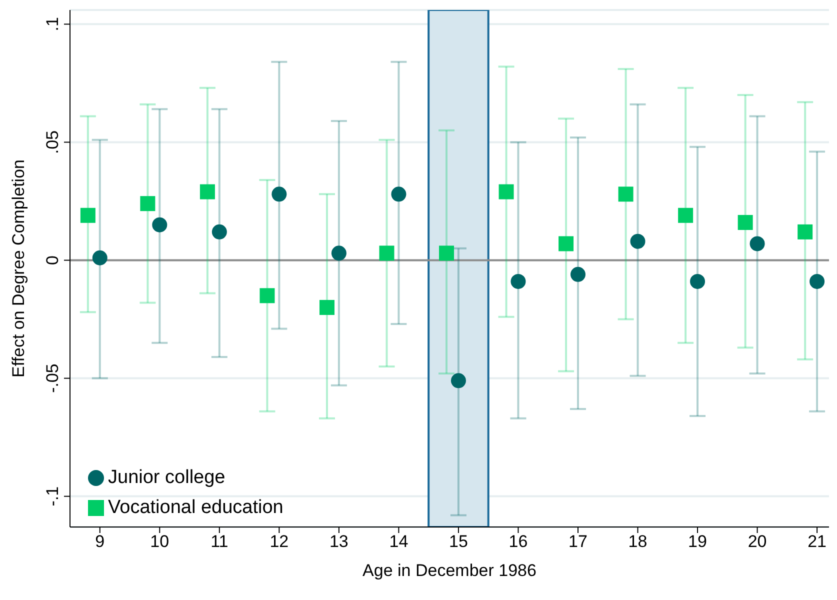  I want to click on y-tick-label: .05, so click(52, 142).